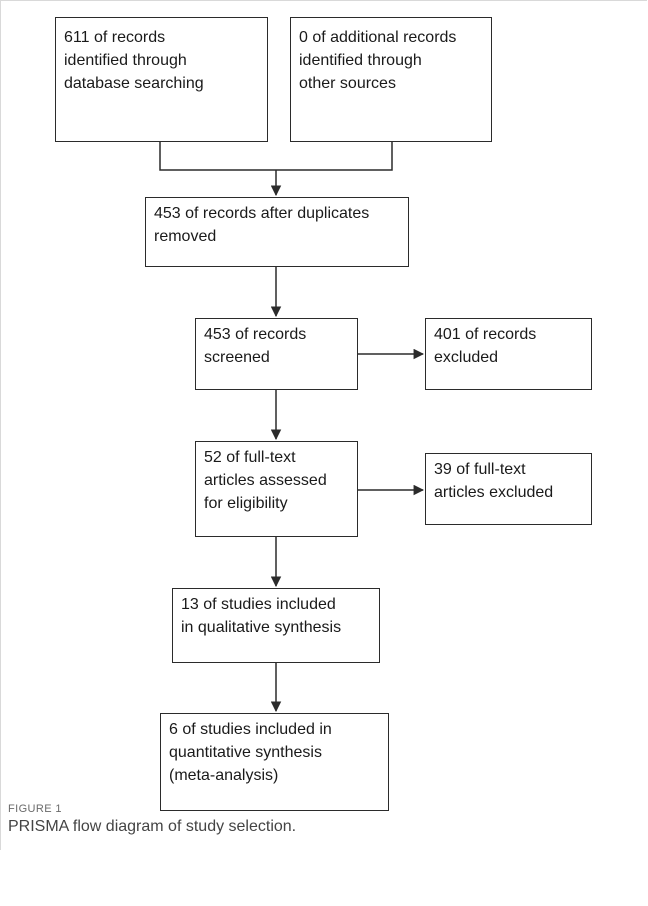  Describe the element at coordinates (276, 156) in the screenshot. I see `merge-connector` at that location.